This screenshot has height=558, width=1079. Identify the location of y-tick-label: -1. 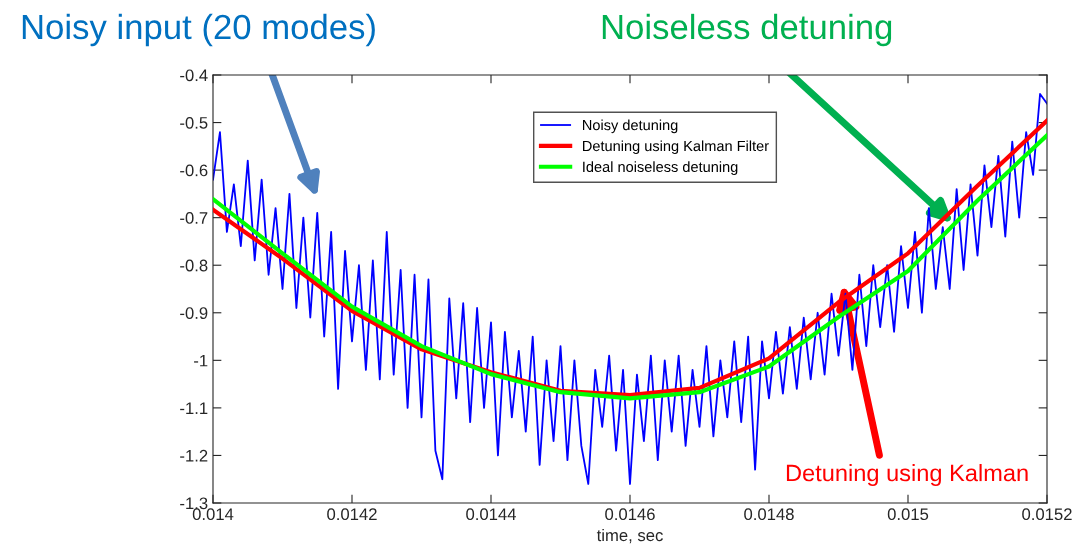
(201, 360).